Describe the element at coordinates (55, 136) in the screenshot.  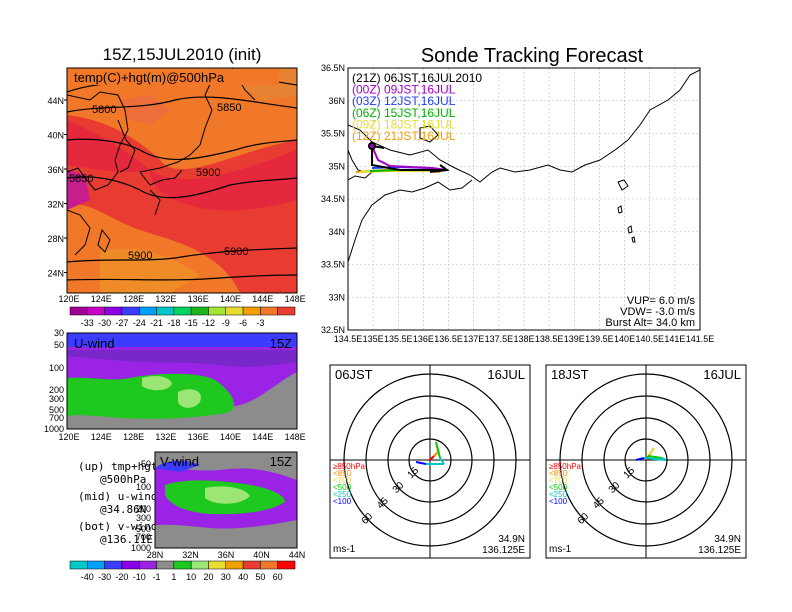
I see `map-lat-label: 40N` at that location.